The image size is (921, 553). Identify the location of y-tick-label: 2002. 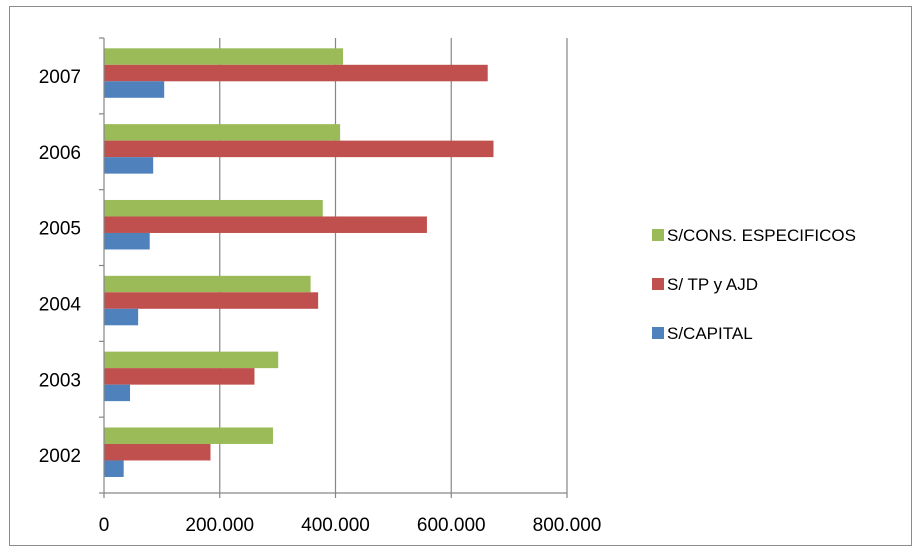
(60, 456).